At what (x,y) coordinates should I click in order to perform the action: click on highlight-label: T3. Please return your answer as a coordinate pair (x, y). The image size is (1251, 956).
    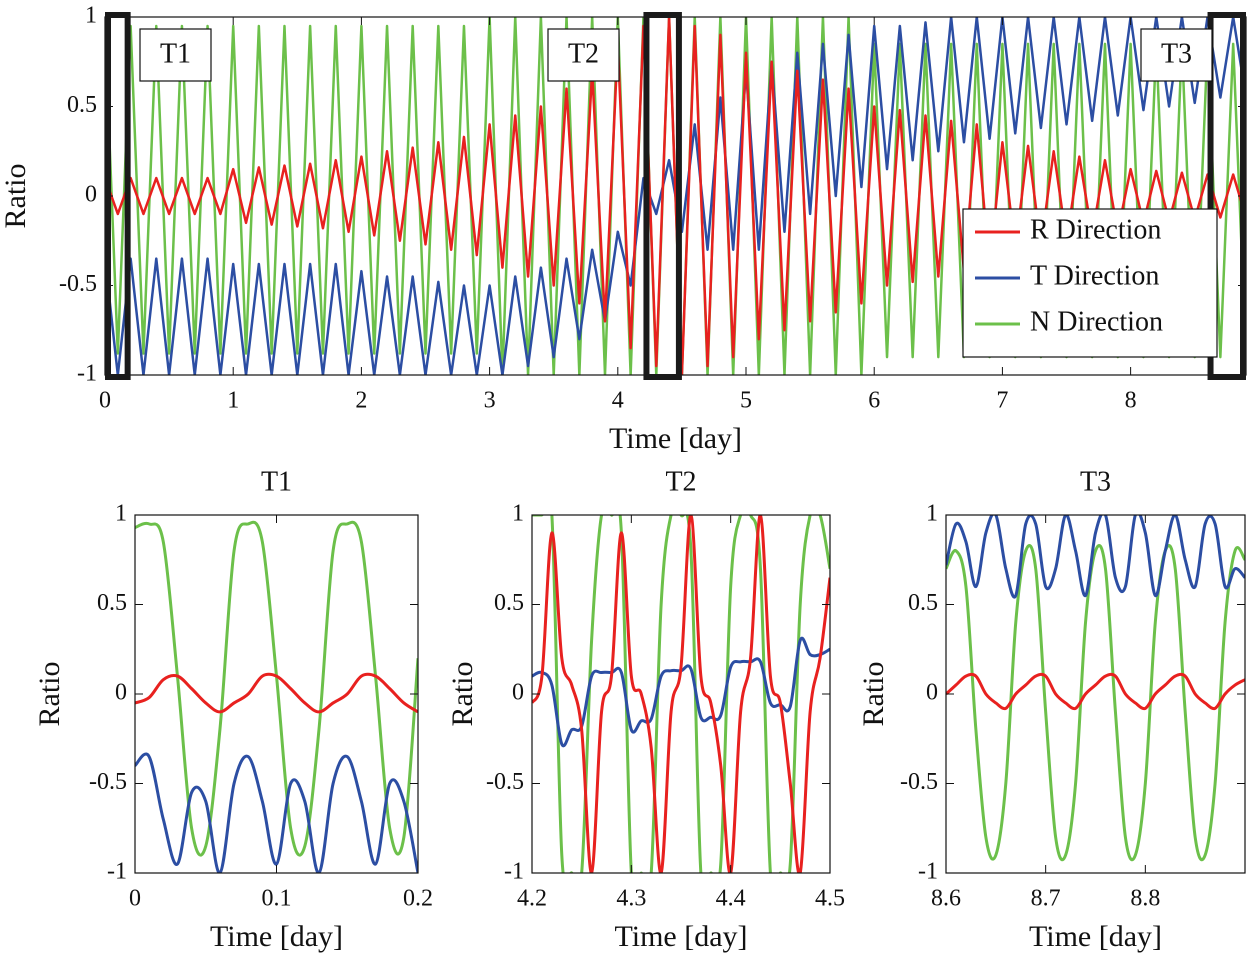
    Looking at the image, I should click on (1176, 53).